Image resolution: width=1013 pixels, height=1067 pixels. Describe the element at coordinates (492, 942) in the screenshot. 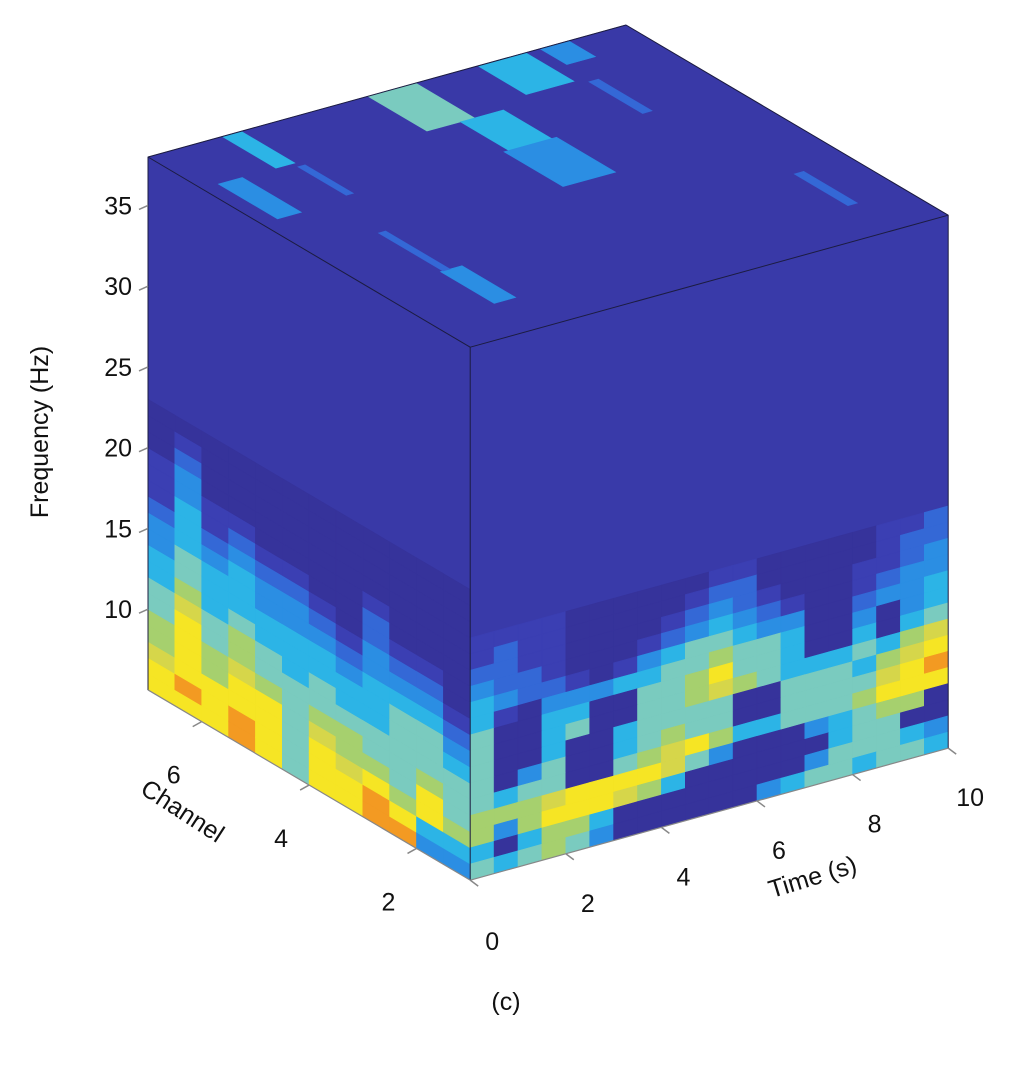

I see `x-tick-label: 0` at that location.